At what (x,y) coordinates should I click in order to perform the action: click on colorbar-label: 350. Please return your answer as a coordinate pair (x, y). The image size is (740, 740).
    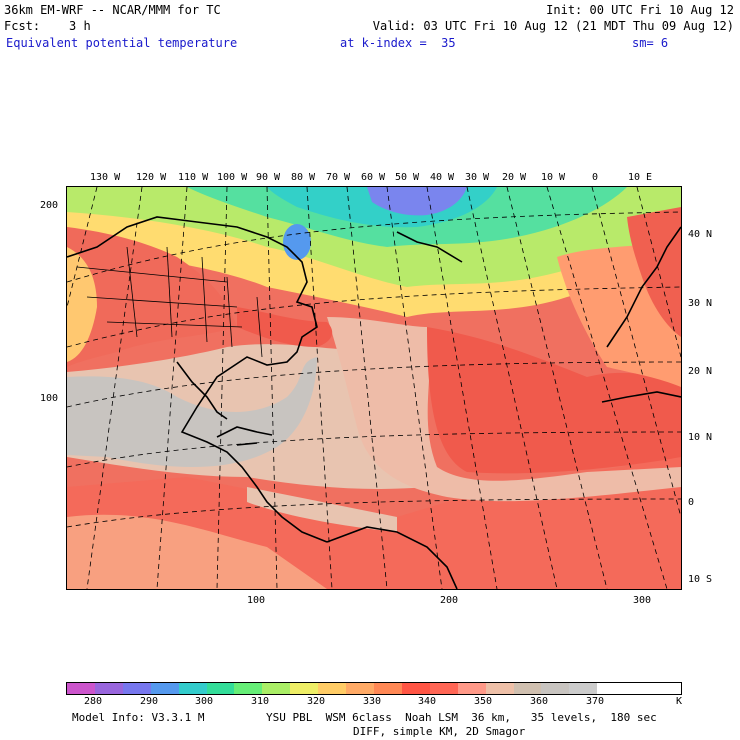
    Looking at the image, I should click on (483, 701).